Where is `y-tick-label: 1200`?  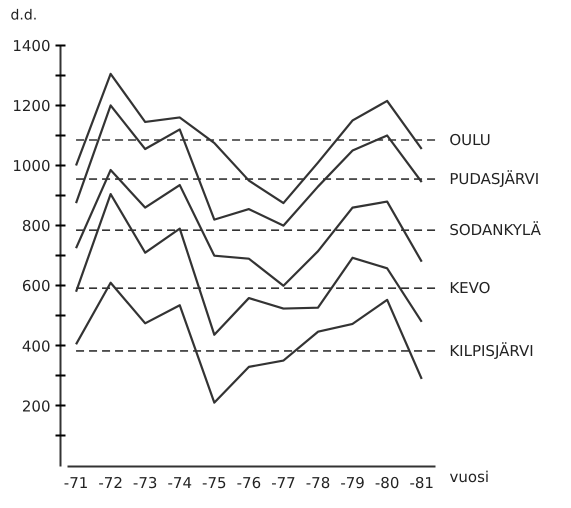
y-tick-label: 1200 is located at coordinates (31, 105).